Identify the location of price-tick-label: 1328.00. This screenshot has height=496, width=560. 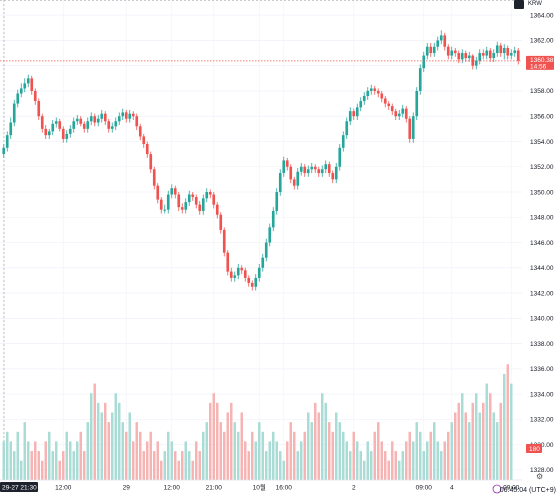
(542, 470).